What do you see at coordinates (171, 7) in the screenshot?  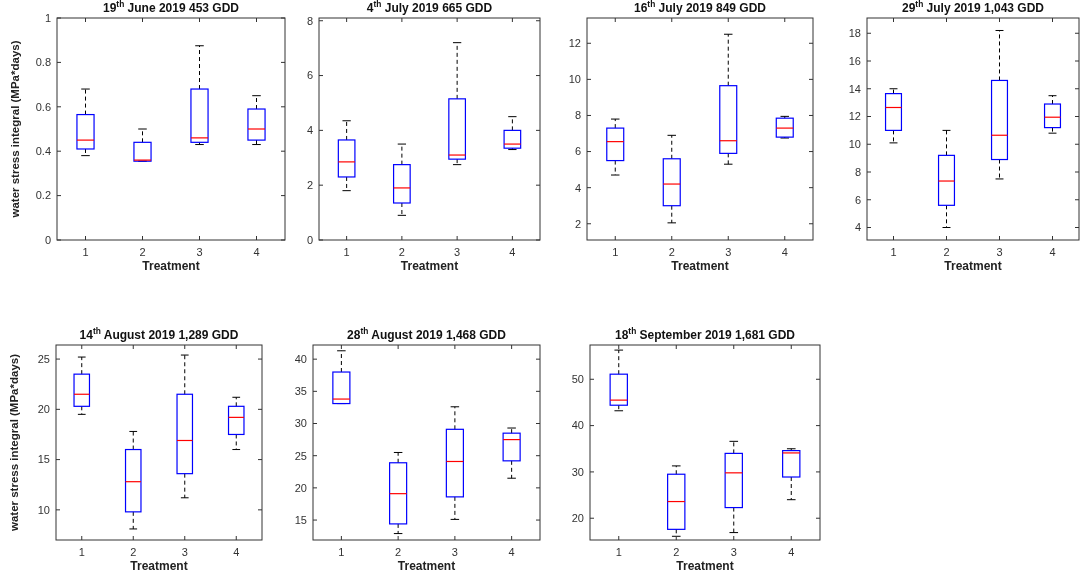 I see `chart-title: 19$^{th}$ June 2019 453 GDD` at bounding box center [171, 7].